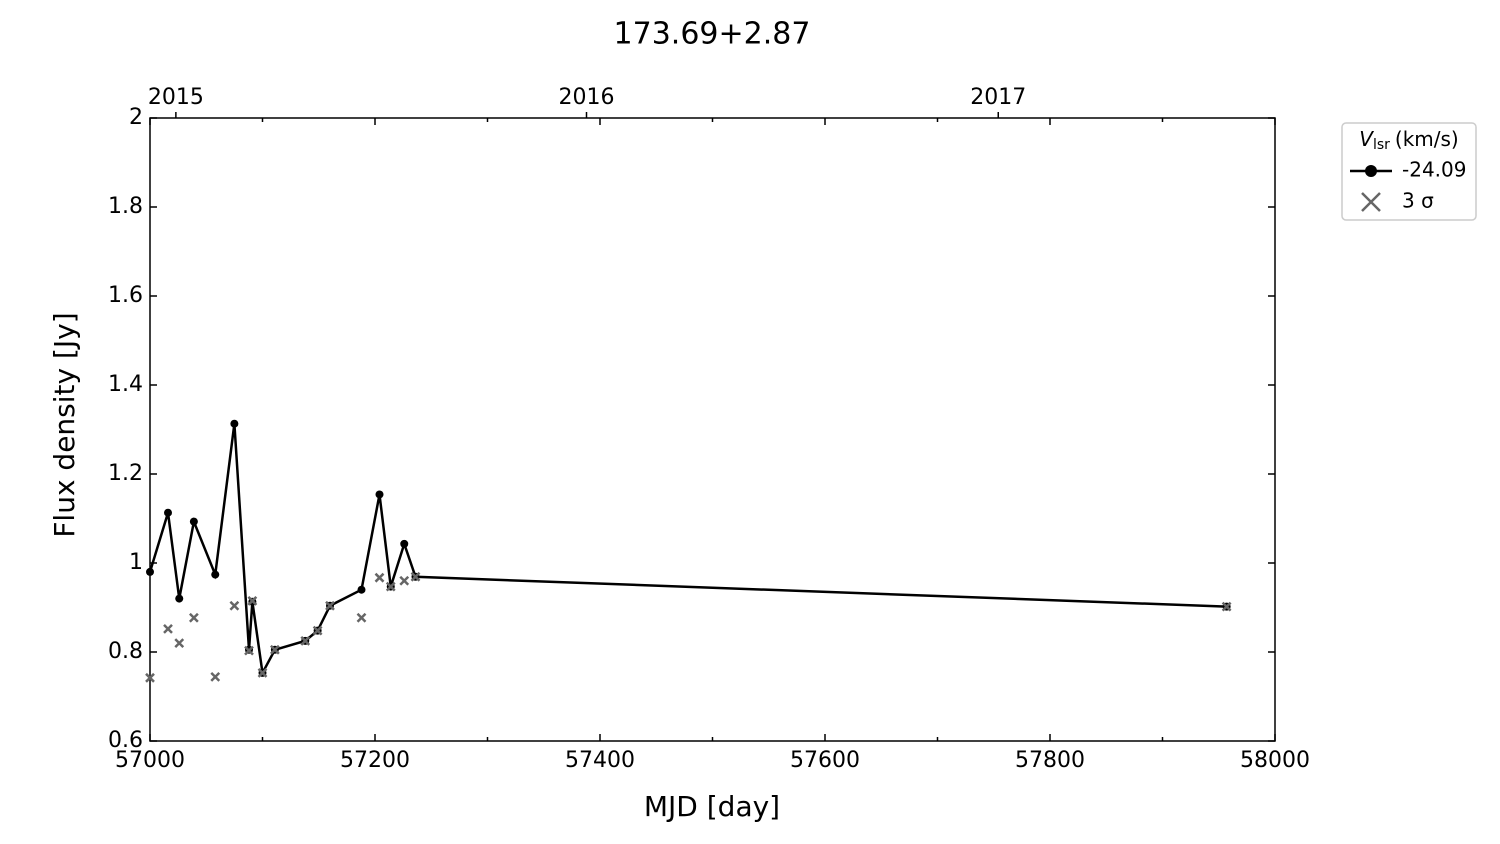  Describe the element at coordinates (125, 651) in the screenshot. I see `y-tick-label: 0.8` at that location.